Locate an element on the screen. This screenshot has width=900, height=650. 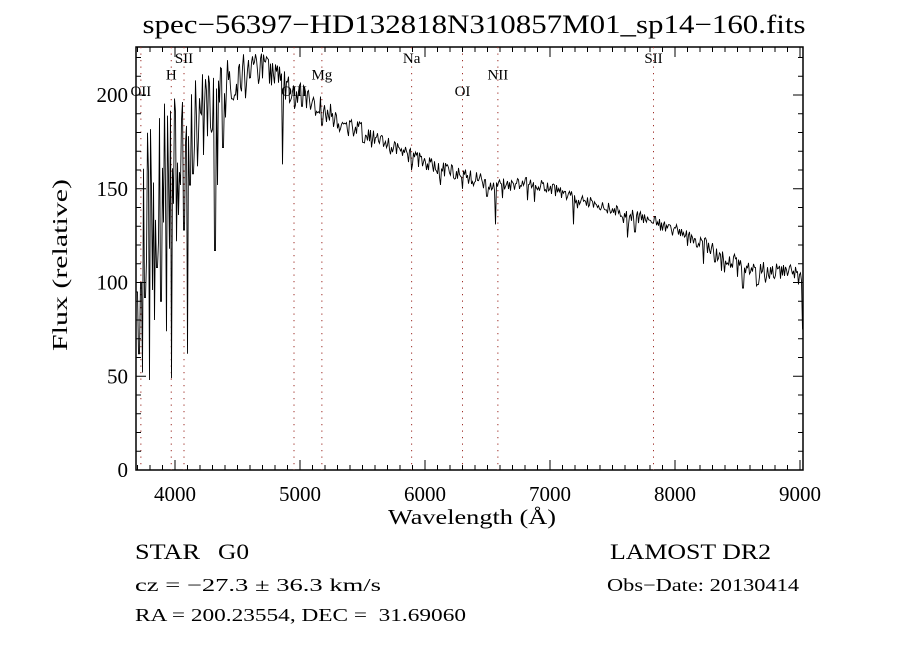
y-tick-label: 100 is located at coordinates (113, 283).